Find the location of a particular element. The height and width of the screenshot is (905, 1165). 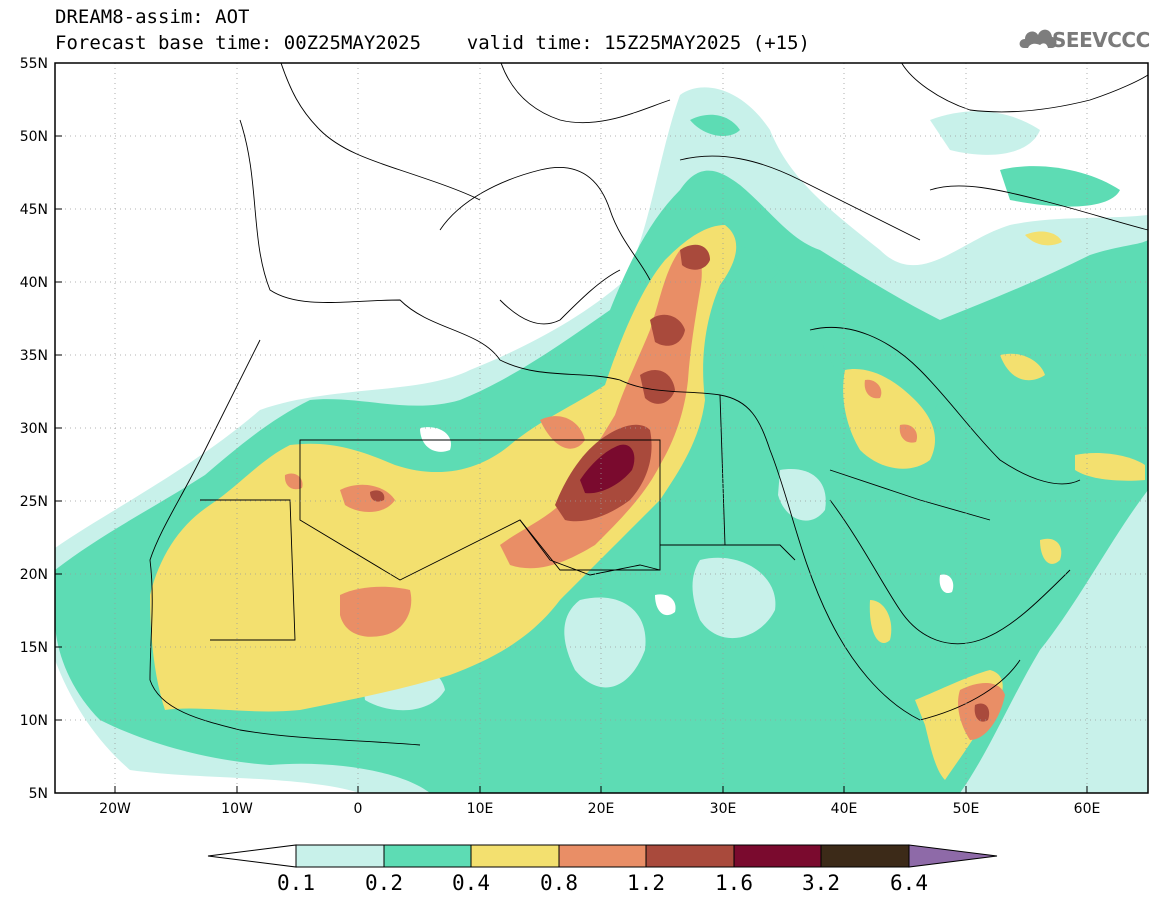

lat-label: 30N is located at coordinates (34, 429).